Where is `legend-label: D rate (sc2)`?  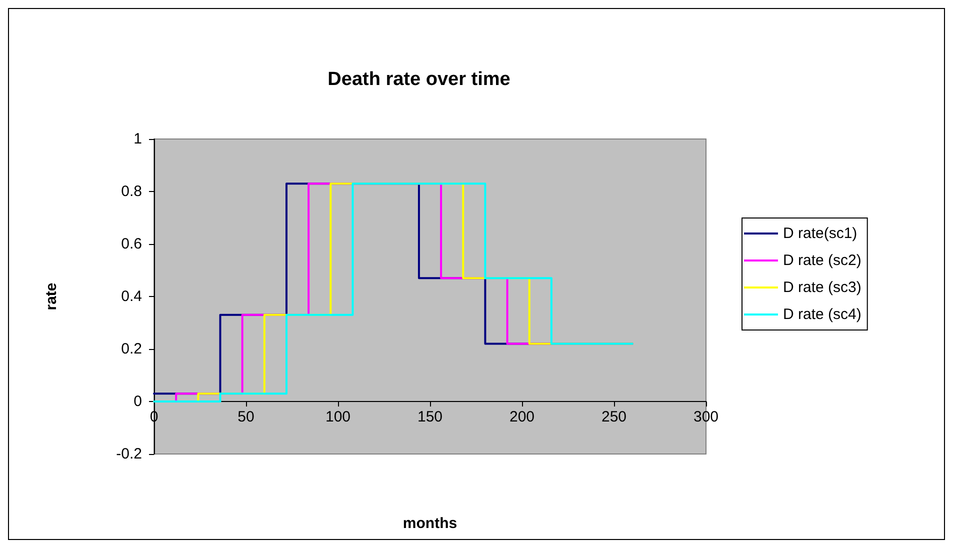 legend-label: D rate (sc2) is located at coordinates (822, 260).